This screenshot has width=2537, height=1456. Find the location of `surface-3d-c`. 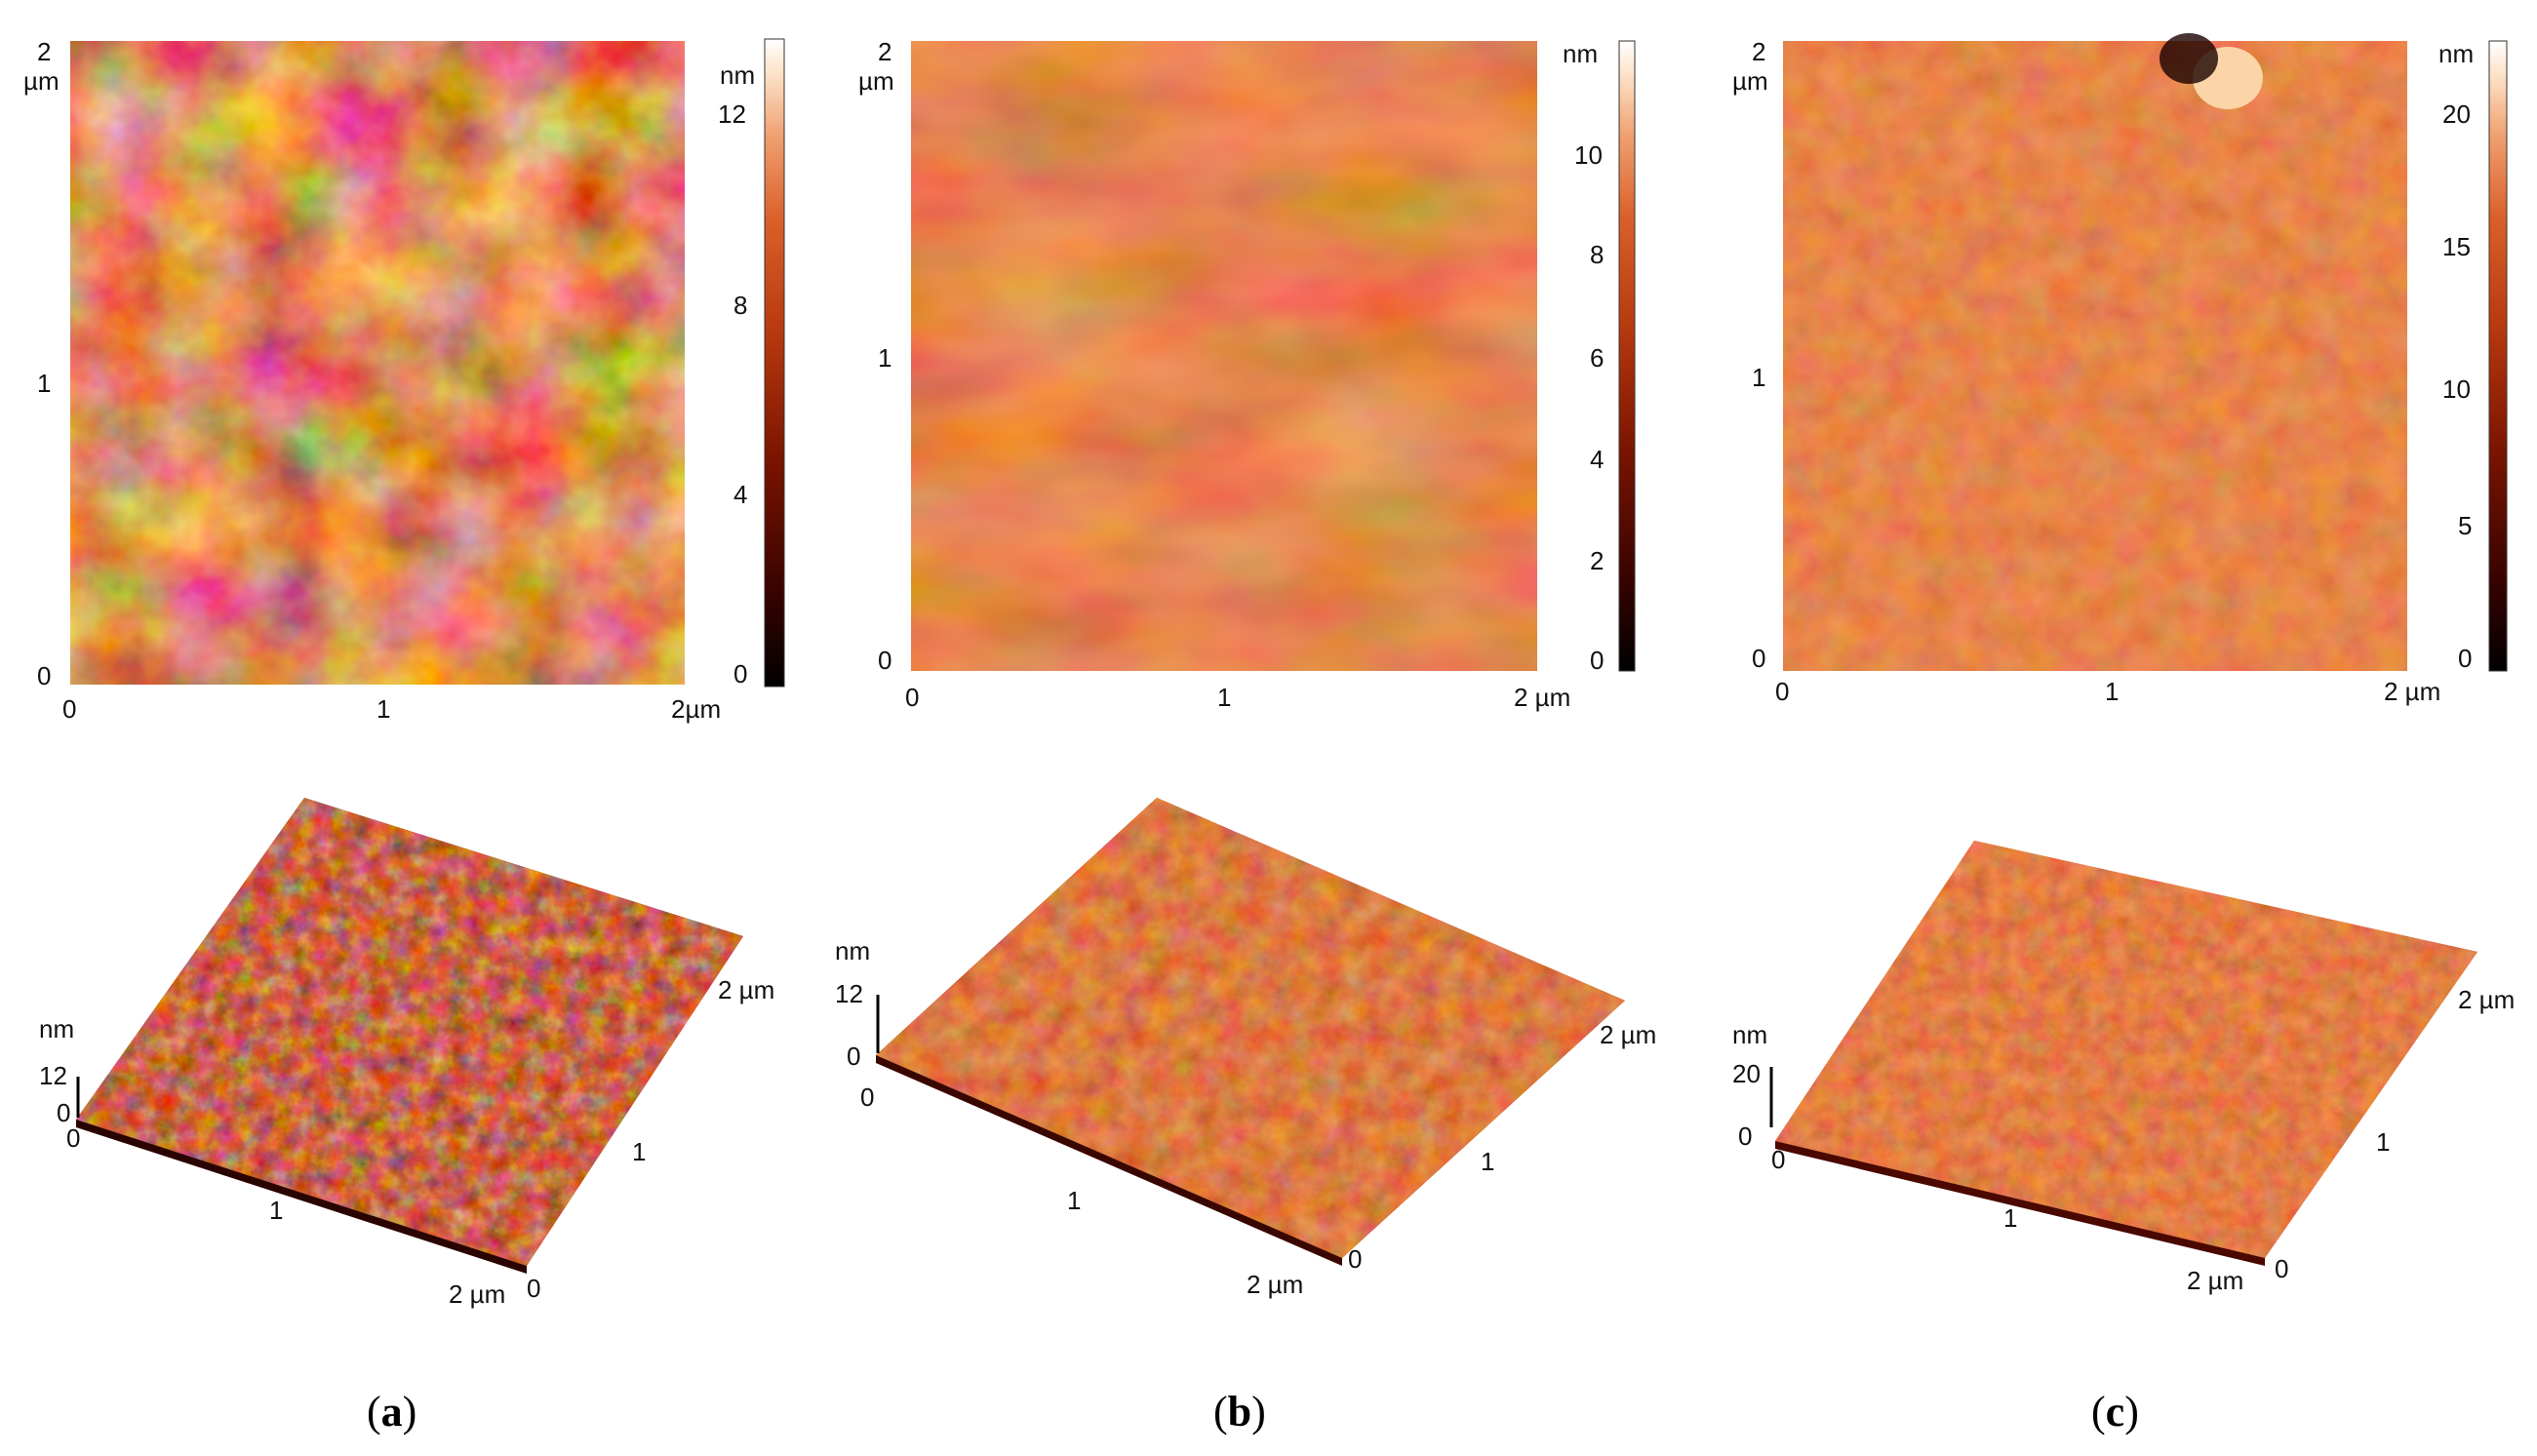

surface-3d-c is located at coordinates (2126, 1053).